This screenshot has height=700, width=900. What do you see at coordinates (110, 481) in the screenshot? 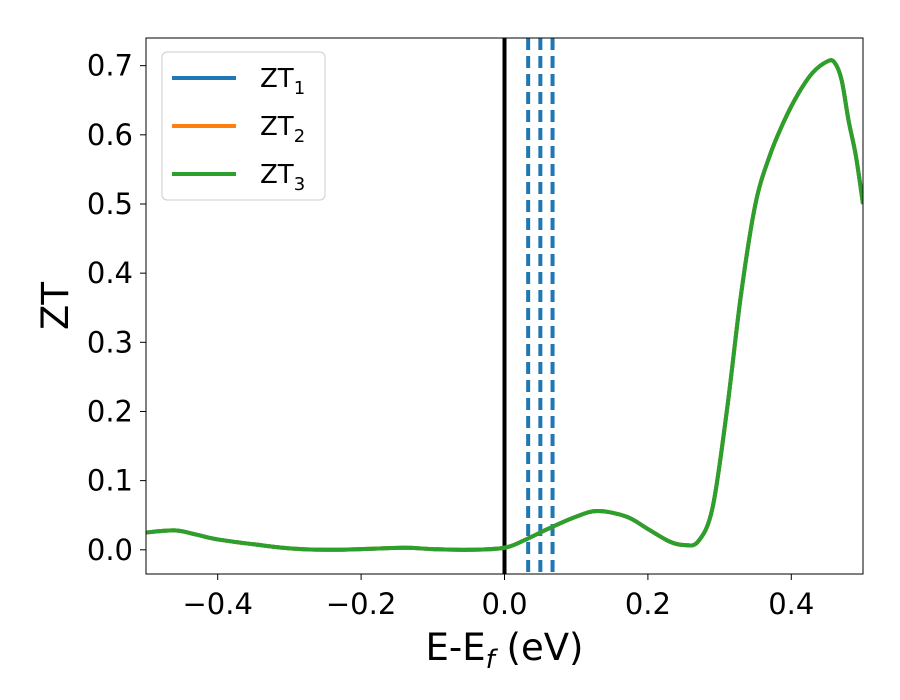
I see `y-tick-label: 0.1` at bounding box center [110, 481].